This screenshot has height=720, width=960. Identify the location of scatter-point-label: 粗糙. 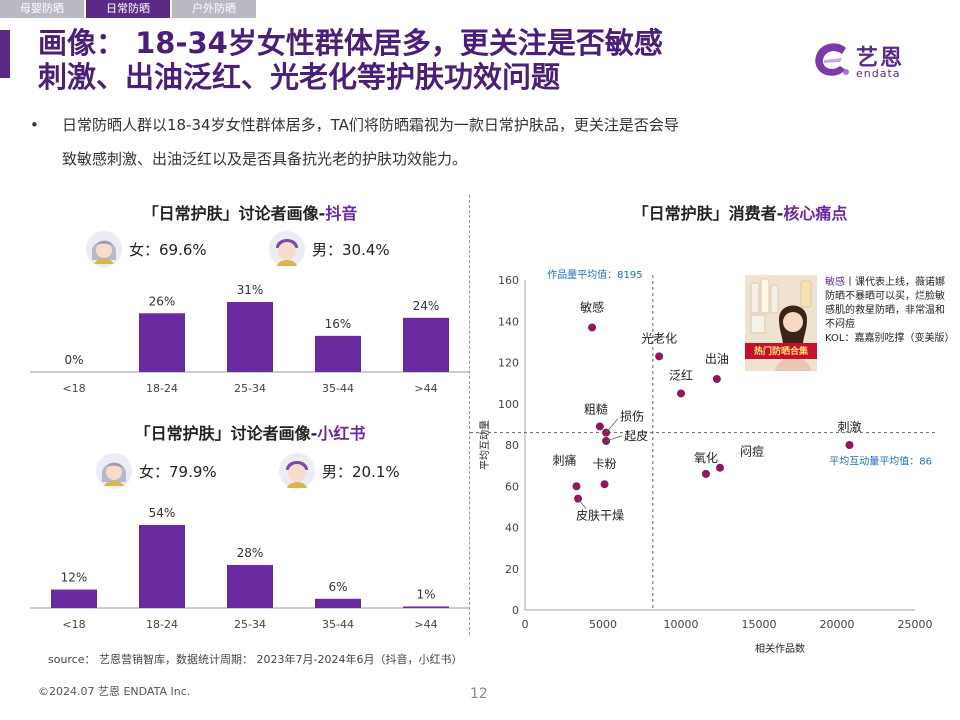
(596, 409).